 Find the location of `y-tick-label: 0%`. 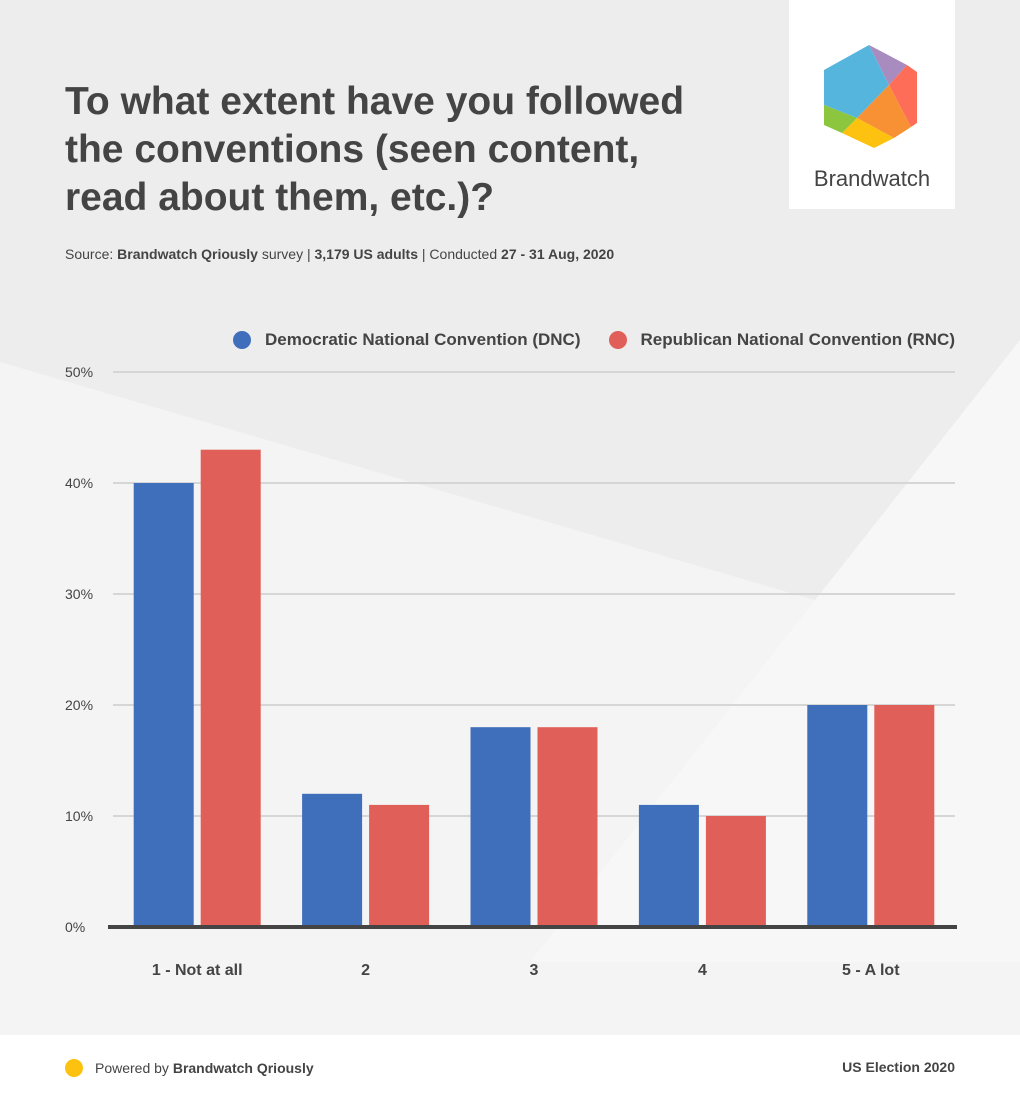

y-tick-label: 0% is located at coordinates (75, 927).